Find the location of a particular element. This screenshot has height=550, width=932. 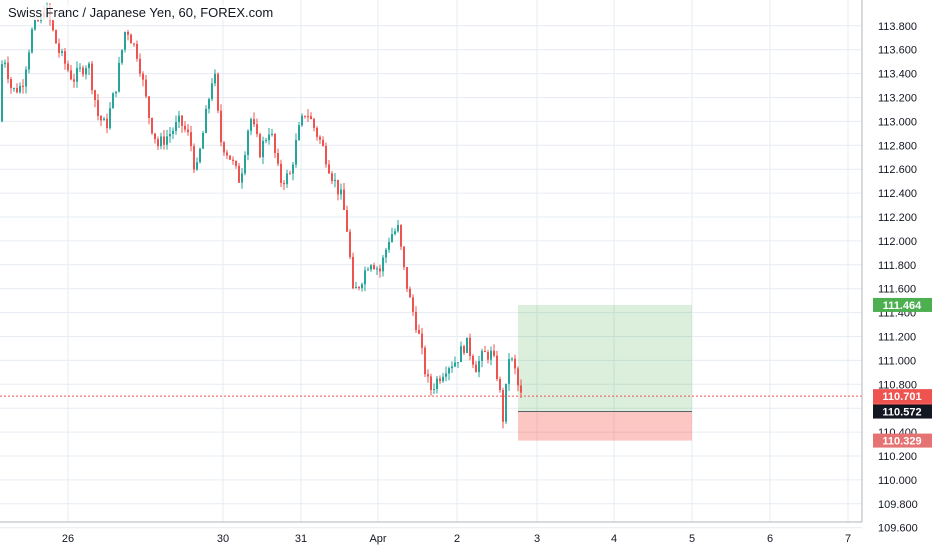

target-price-tag-bg is located at coordinates (902, 304).